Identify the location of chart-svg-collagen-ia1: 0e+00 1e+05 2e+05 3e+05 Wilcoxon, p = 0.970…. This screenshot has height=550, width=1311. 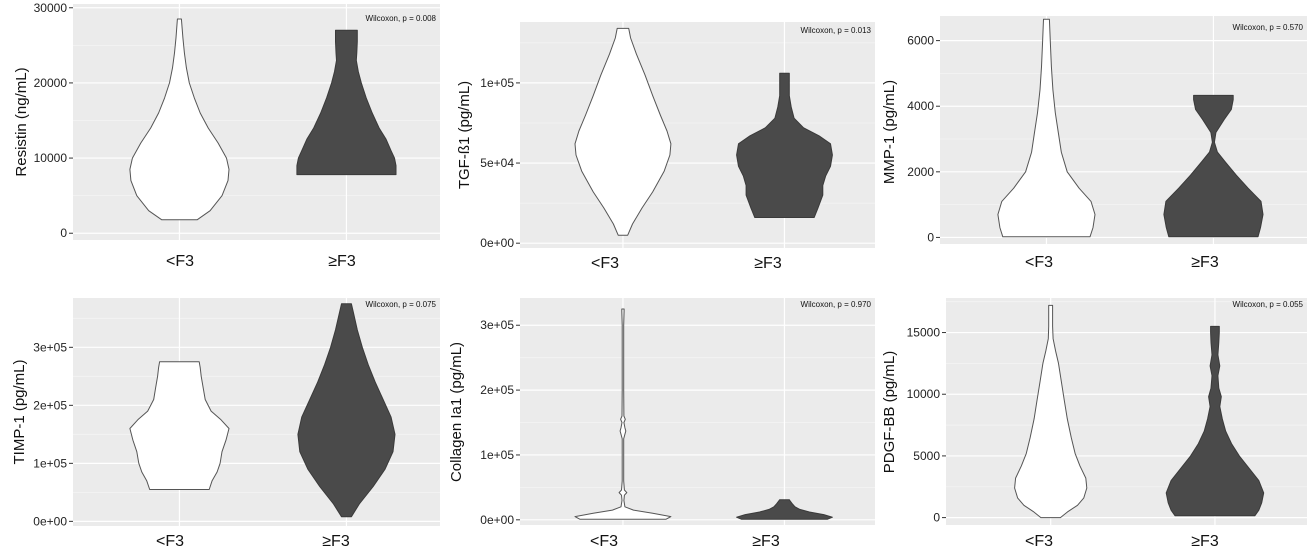
(661, 424).